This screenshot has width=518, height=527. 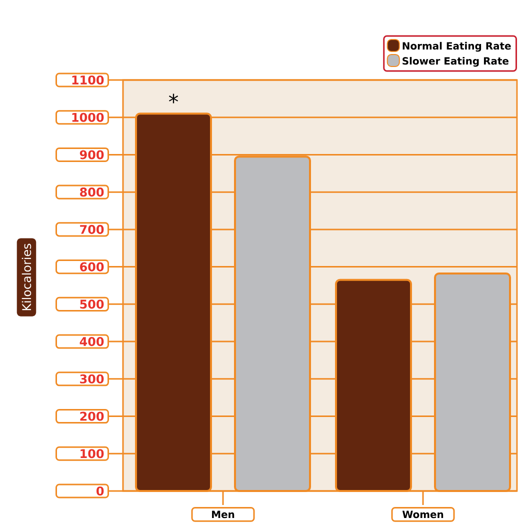 I want to click on y-axis-title: Kilocalories, so click(x=27, y=277).